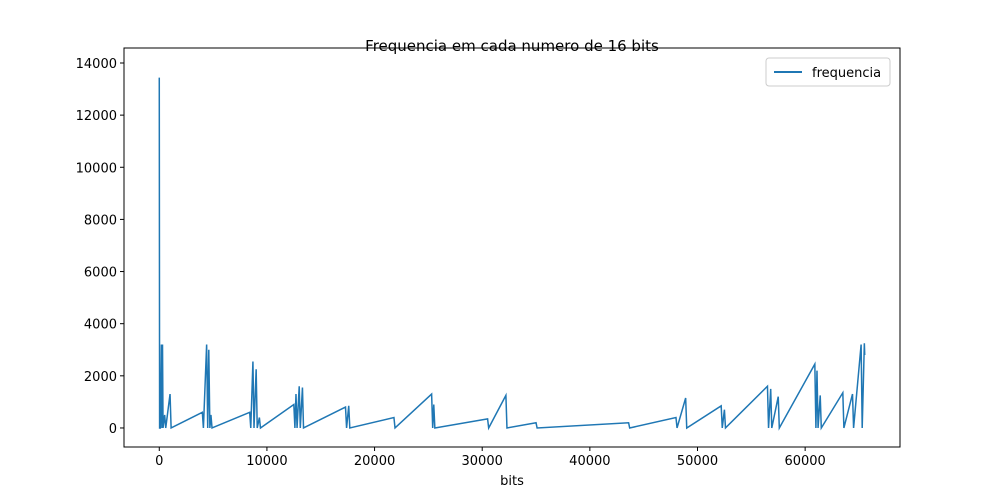 The width and height of the screenshot is (1000, 504). What do you see at coordinates (96, 116) in the screenshot?
I see `y-tick-label: 12000` at bounding box center [96, 116].